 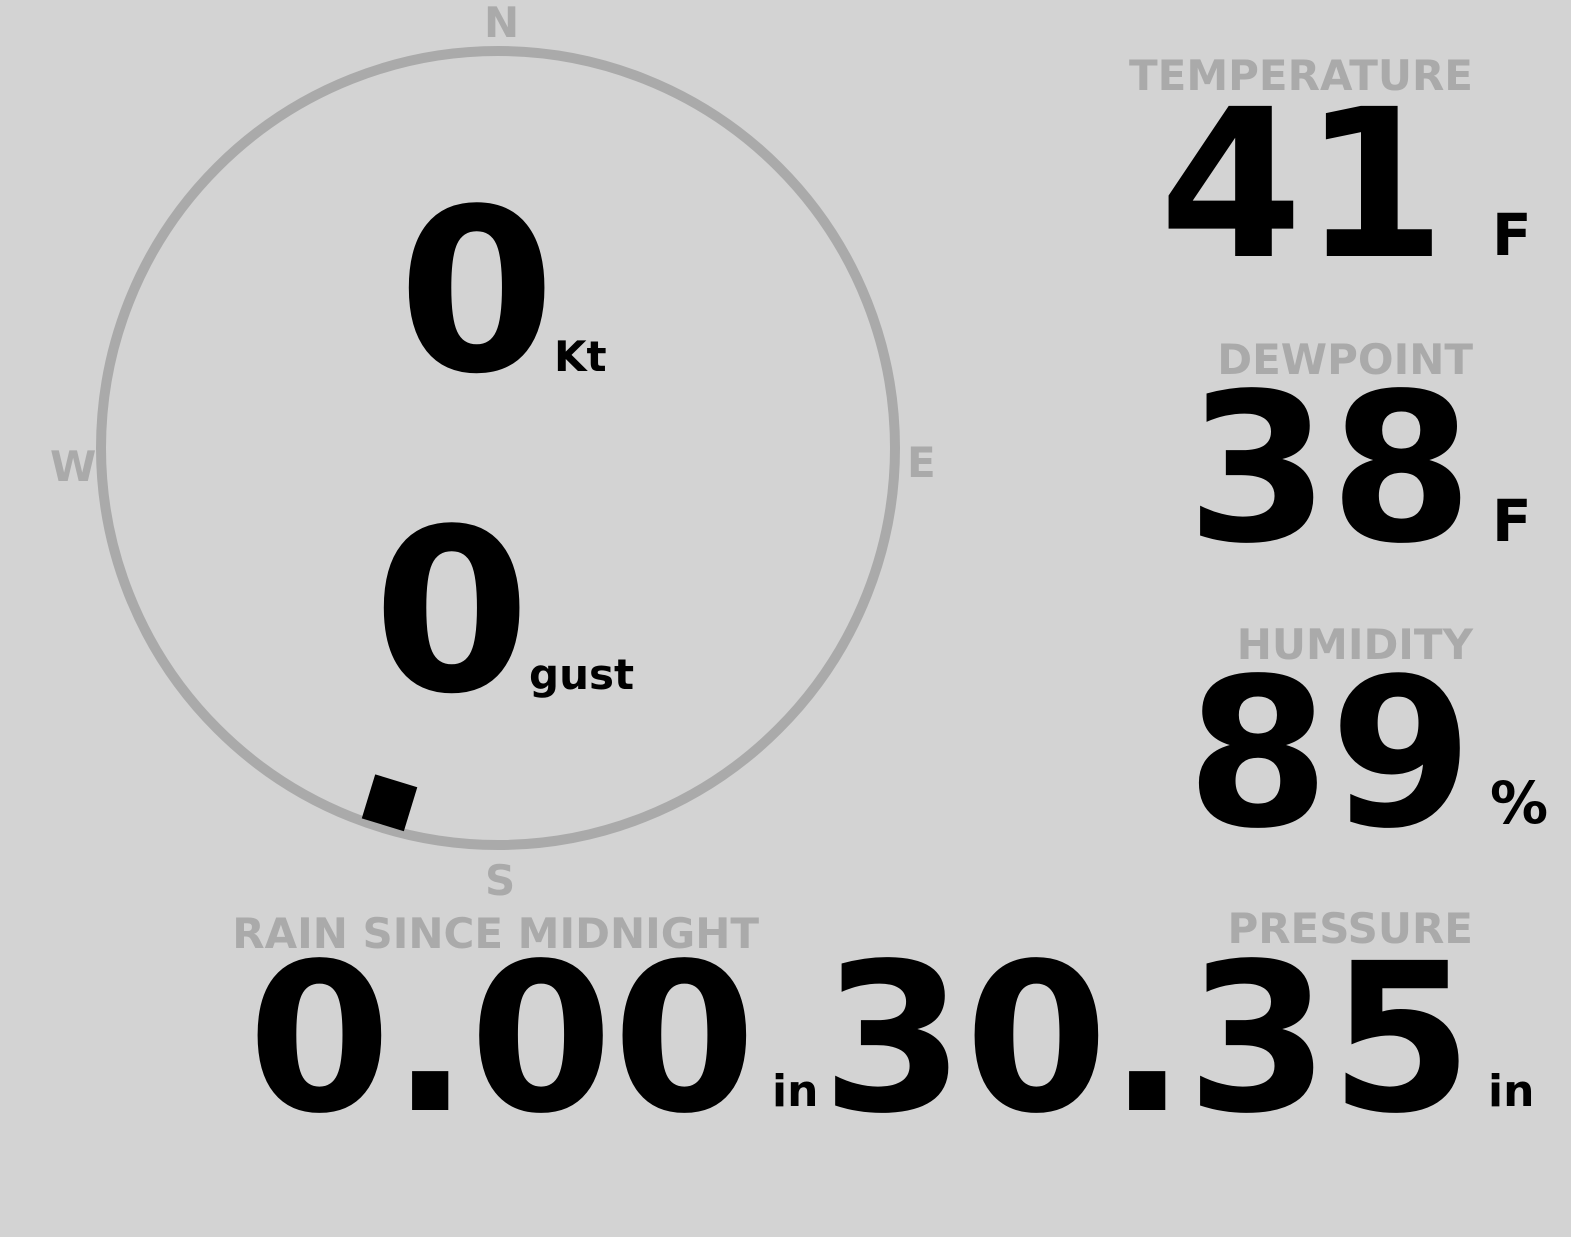 I want to click on wind-gust-unit: gust, so click(x=582, y=674).